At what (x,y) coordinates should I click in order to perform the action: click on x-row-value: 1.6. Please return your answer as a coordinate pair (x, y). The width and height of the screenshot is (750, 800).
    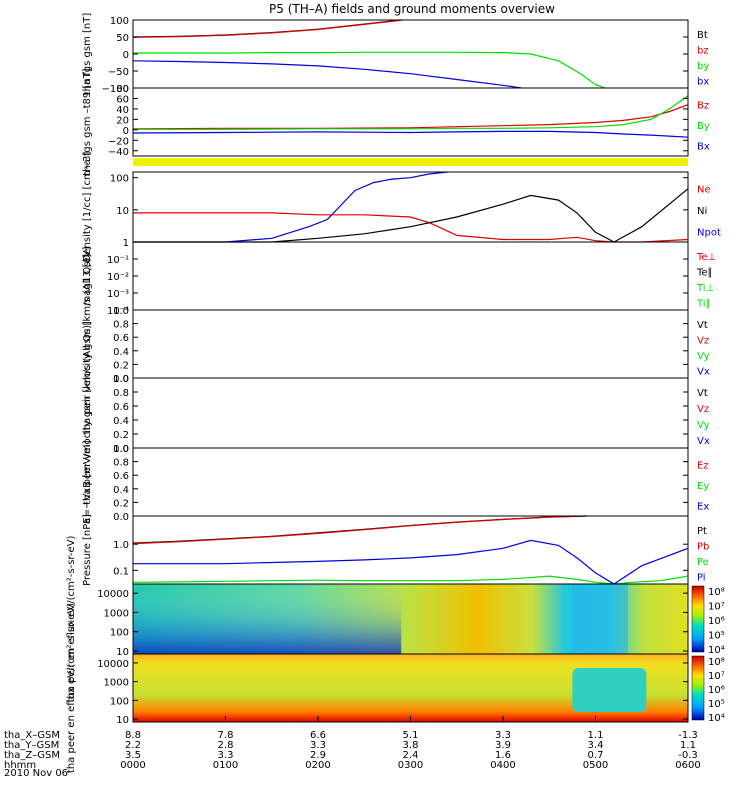
    Looking at the image, I should click on (503, 755).